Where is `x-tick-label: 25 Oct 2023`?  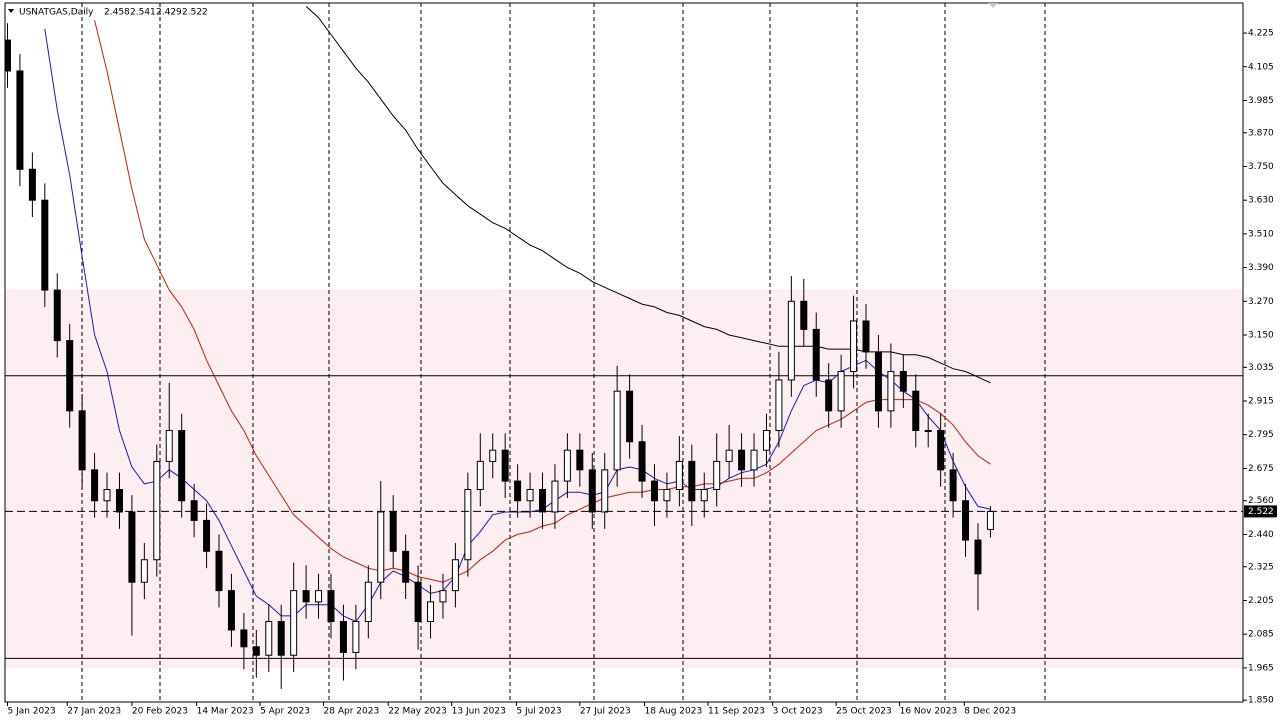 x-tick-label: 25 Oct 2023 is located at coordinates (864, 712).